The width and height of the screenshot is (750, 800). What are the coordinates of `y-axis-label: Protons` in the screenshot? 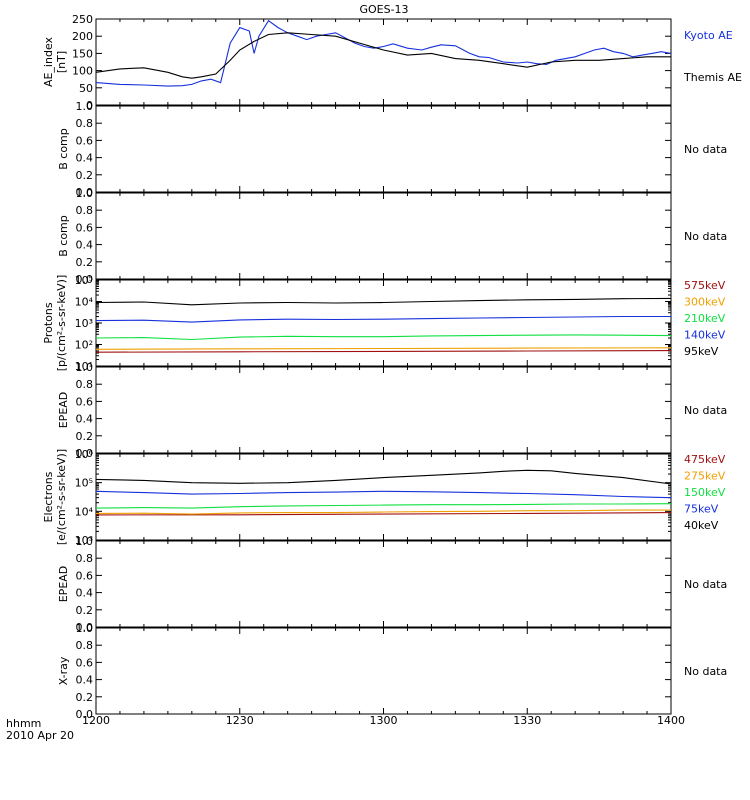 It's located at (48, 322).